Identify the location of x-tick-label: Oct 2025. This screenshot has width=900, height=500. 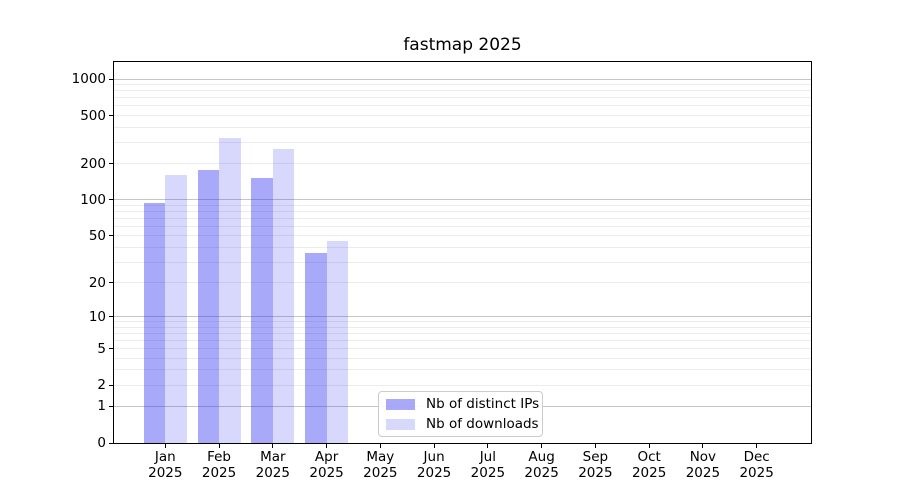
(649, 465).